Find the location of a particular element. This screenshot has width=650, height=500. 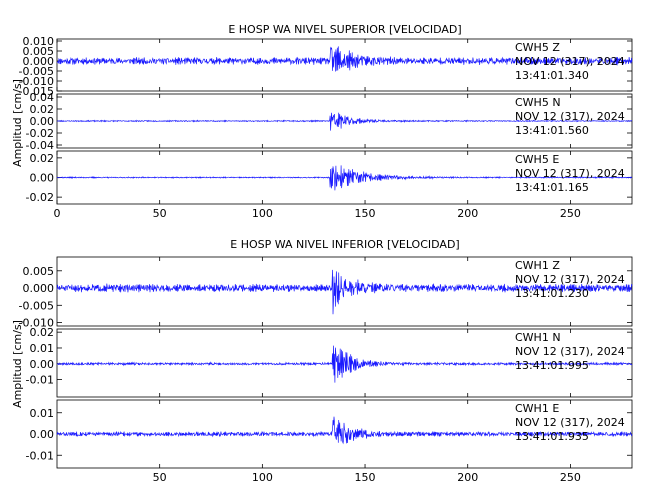

top-chart-ylabel: Amplitud [cm/s] is located at coordinates (17, 123).